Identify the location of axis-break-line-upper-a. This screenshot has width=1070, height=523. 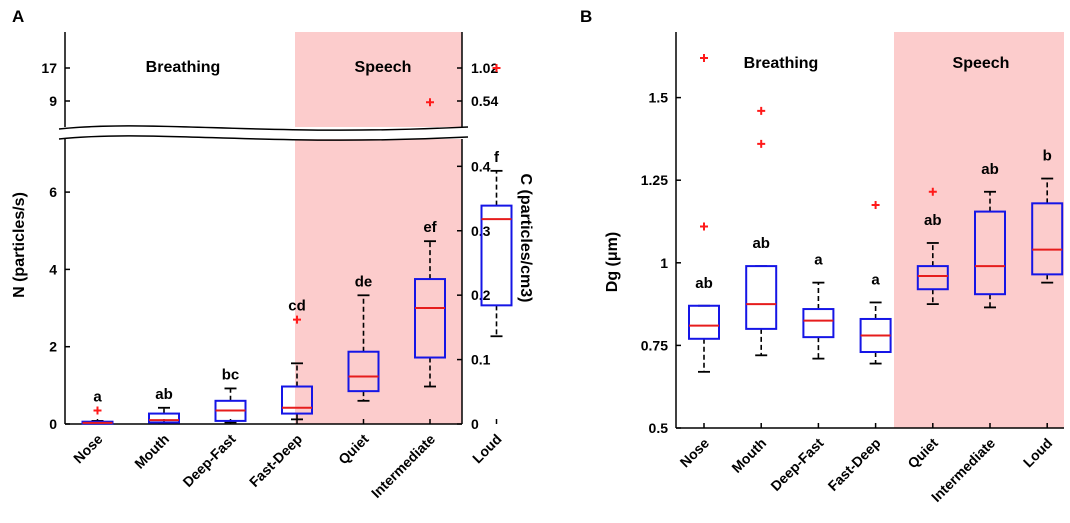
(263, 128).